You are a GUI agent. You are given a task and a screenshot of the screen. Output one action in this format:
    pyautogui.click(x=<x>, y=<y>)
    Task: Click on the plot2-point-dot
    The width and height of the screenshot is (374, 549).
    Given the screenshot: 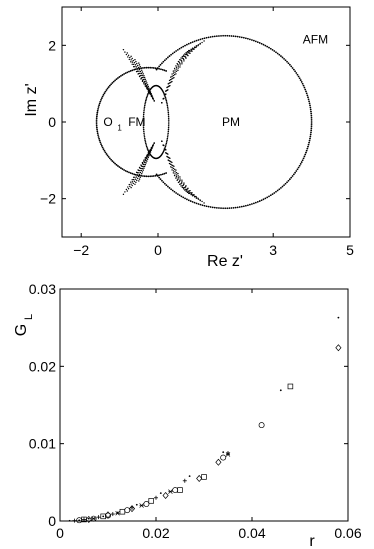 What is the action you would take?
    pyautogui.click(x=280, y=390)
    